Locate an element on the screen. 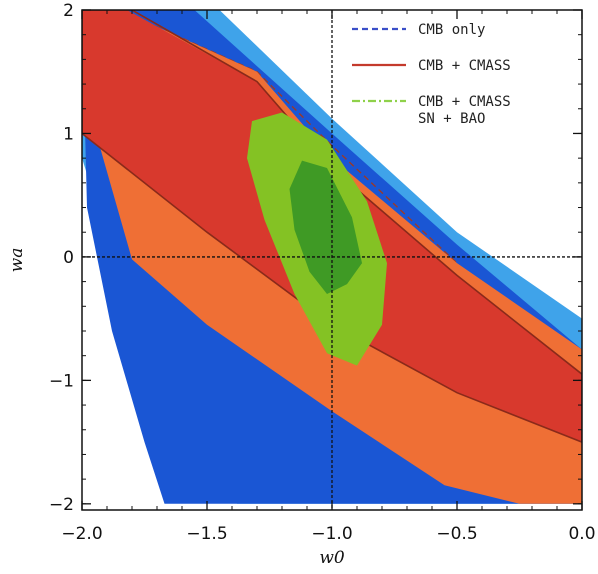 This screenshot has height=574, width=598. y-axis-label: wa is located at coordinates (17, 260).